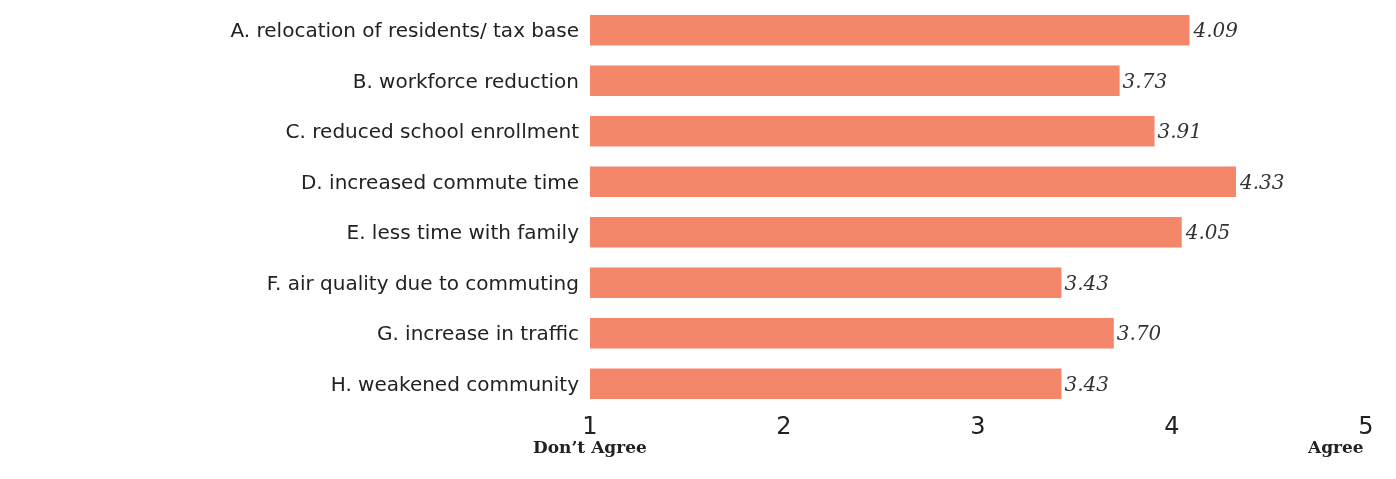 This screenshot has height=479, width=1396. Describe the element at coordinates (1180, 131) in the screenshot. I see `data-label: 3.91` at that location.